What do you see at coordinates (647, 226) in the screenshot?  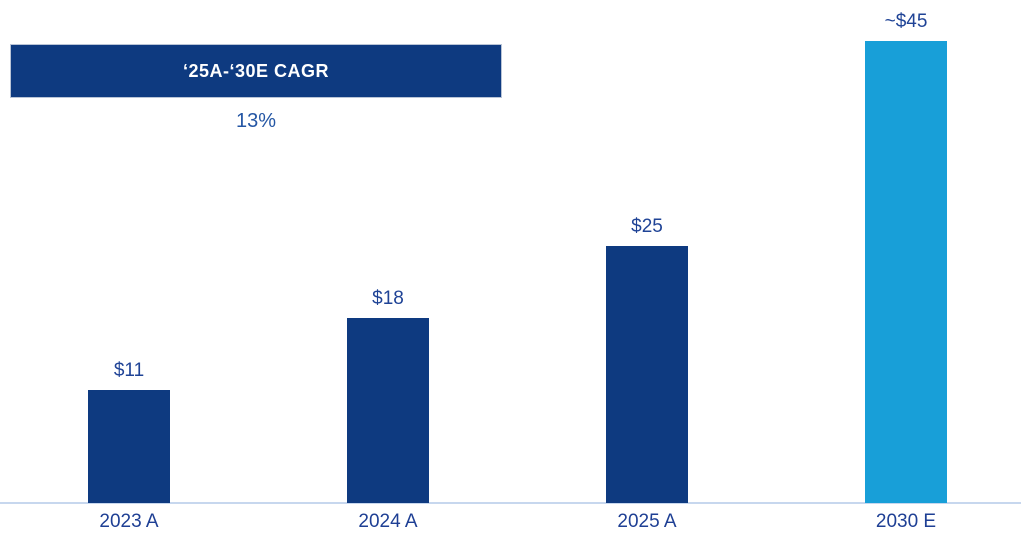 I see `bar-value-label: $25` at bounding box center [647, 226].